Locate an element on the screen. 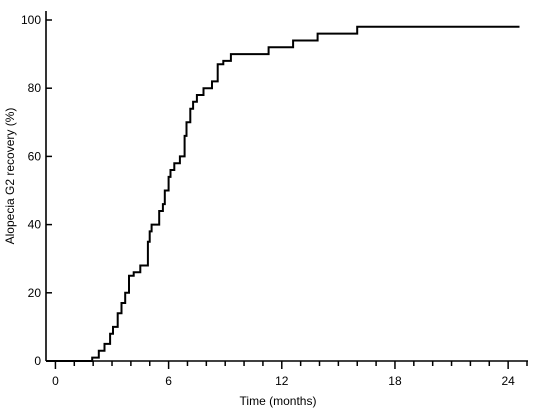  x-tick-label: 6 is located at coordinates (168, 381).